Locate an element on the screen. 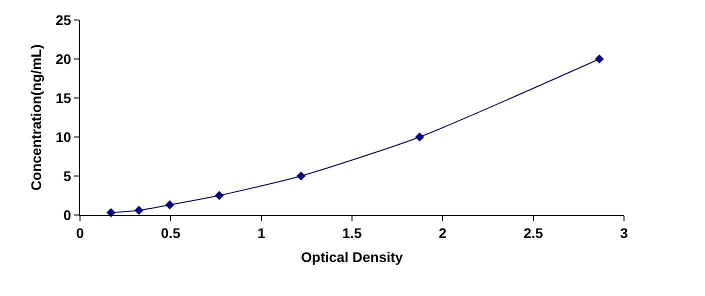 The image size is (705, 296). y-axis-title: Concentration(ng/mL) is located at coordinates (36, 117).